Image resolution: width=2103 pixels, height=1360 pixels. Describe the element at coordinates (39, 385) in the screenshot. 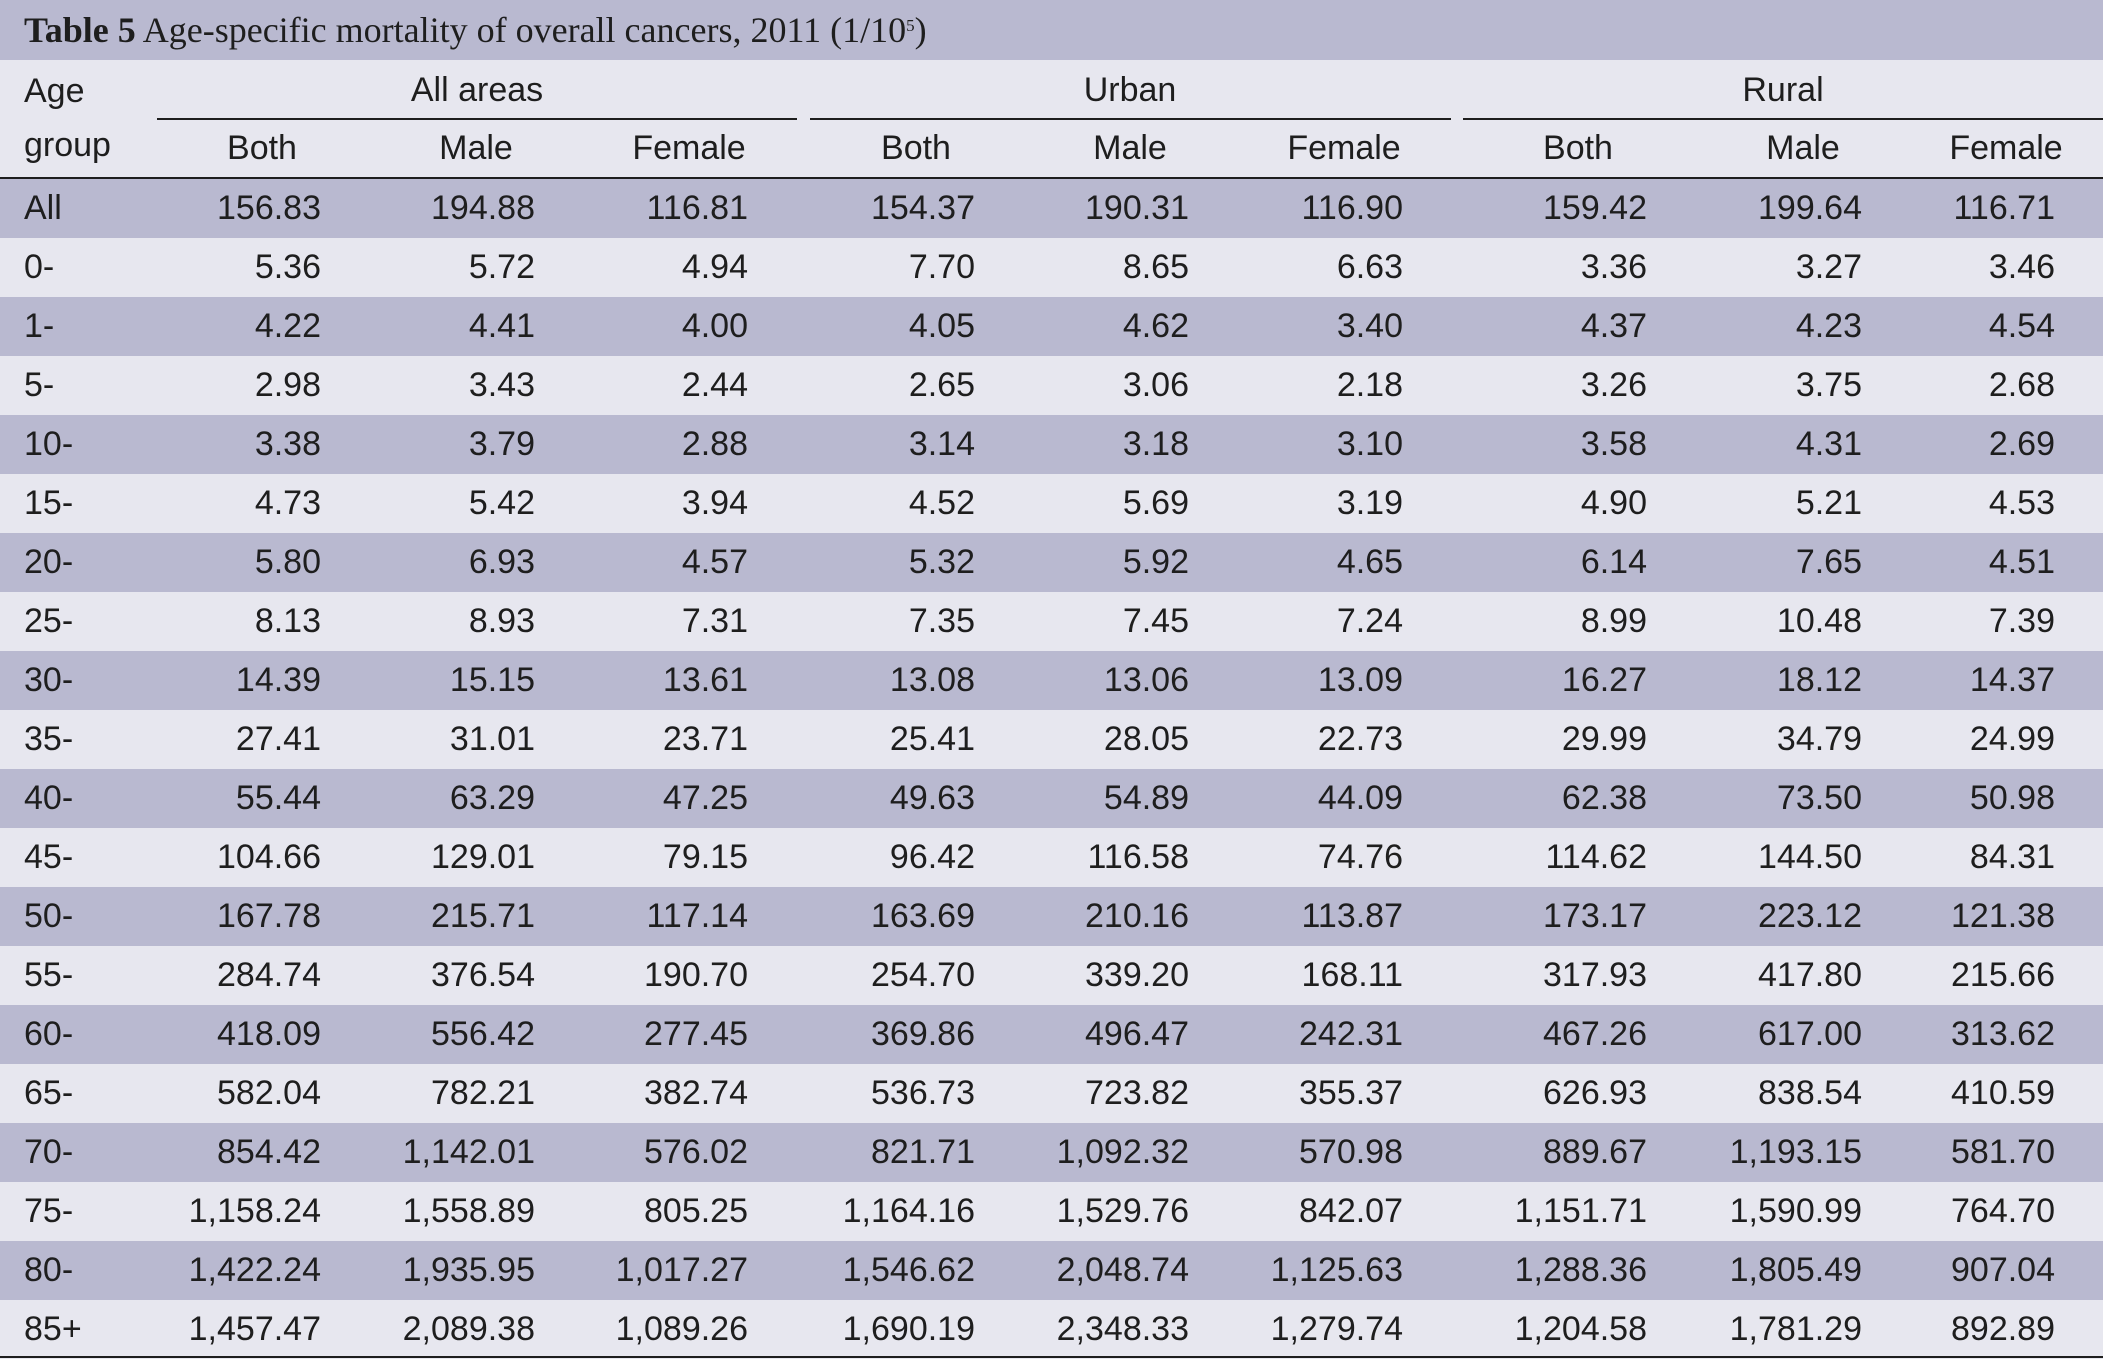

I see `row-label-age-group: 5-` at that location.